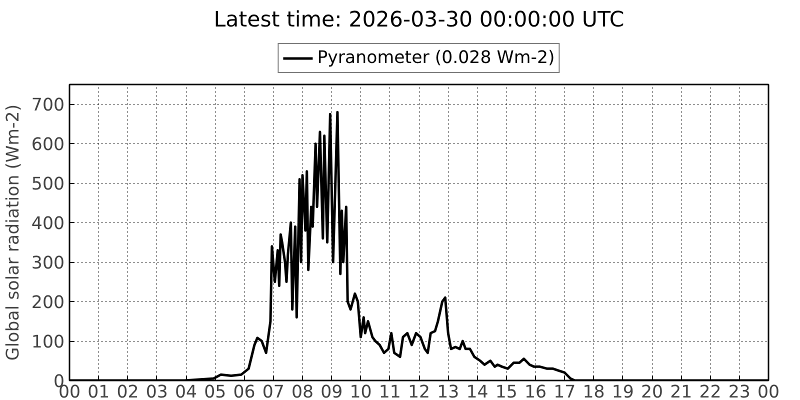 The image size is (800, 400). Describe the element at coordinates (99, 391) in the screenshot. I see `x-tick-label: 01` at that location.